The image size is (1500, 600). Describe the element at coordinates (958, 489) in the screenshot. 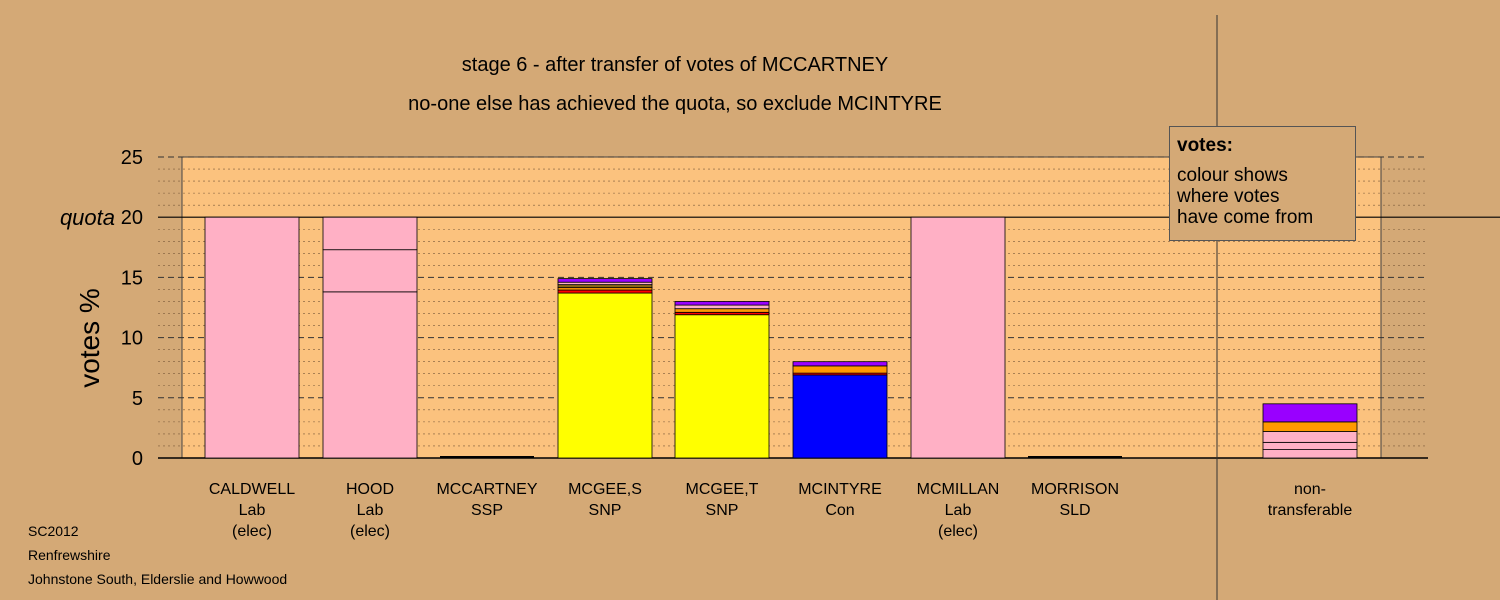

I see `category-label-name: MCMILLAN` at that location.